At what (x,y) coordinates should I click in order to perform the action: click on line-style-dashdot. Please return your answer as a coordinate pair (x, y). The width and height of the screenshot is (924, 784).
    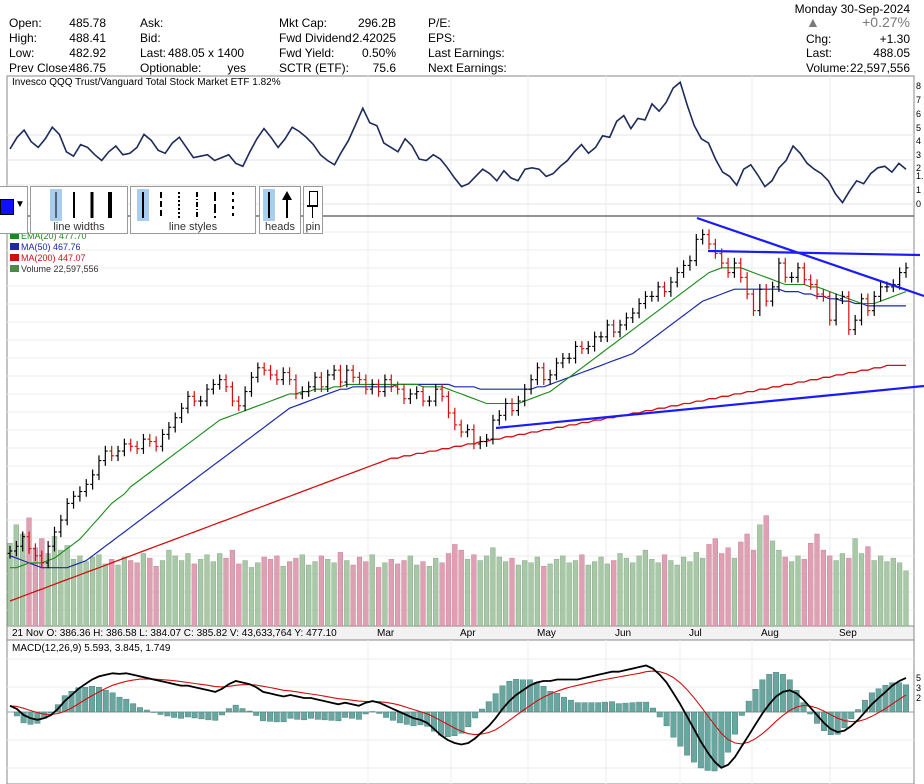
    Looking at the image, I should click on (197, 205).